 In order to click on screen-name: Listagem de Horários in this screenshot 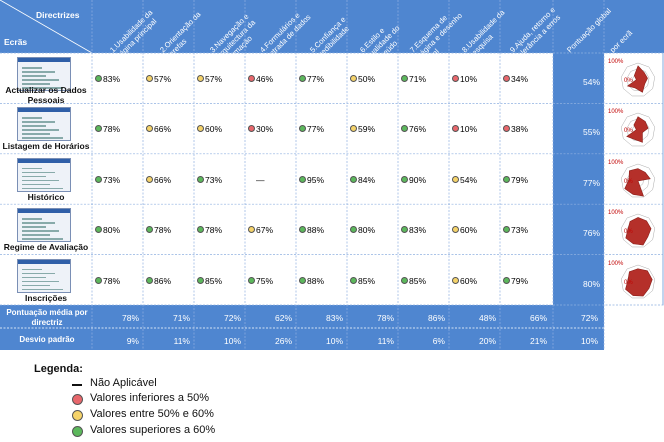, I will do `click(46, 146)`.